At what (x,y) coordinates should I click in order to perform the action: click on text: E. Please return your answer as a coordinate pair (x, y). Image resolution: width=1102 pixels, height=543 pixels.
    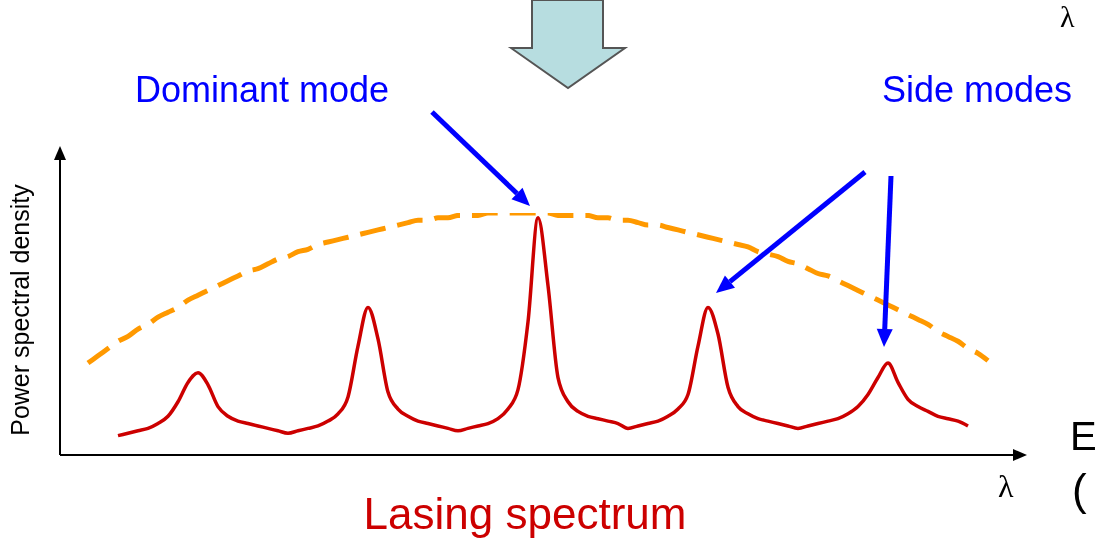
    Looking at the image, I should click on (1083, 436).